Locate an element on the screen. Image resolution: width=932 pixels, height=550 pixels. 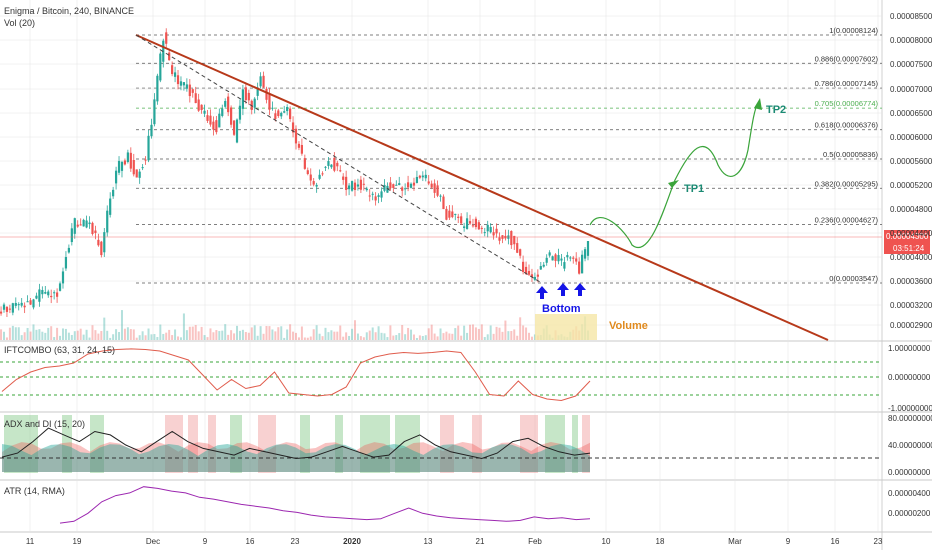
price-tick-label: 0.00003600 is located at coordinates (911, 281).